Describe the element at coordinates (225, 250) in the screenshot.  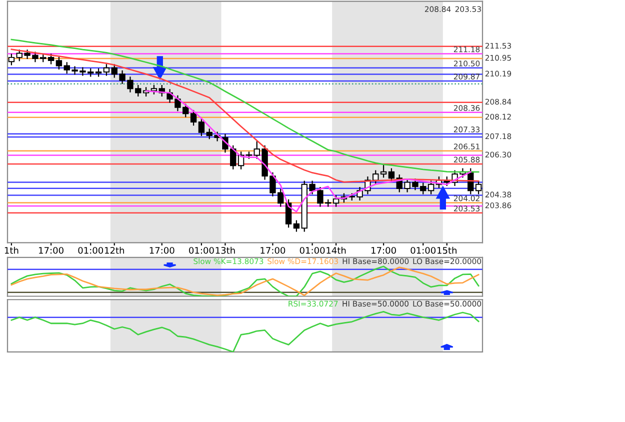
I see `x-tick-label: 13th` at that location.